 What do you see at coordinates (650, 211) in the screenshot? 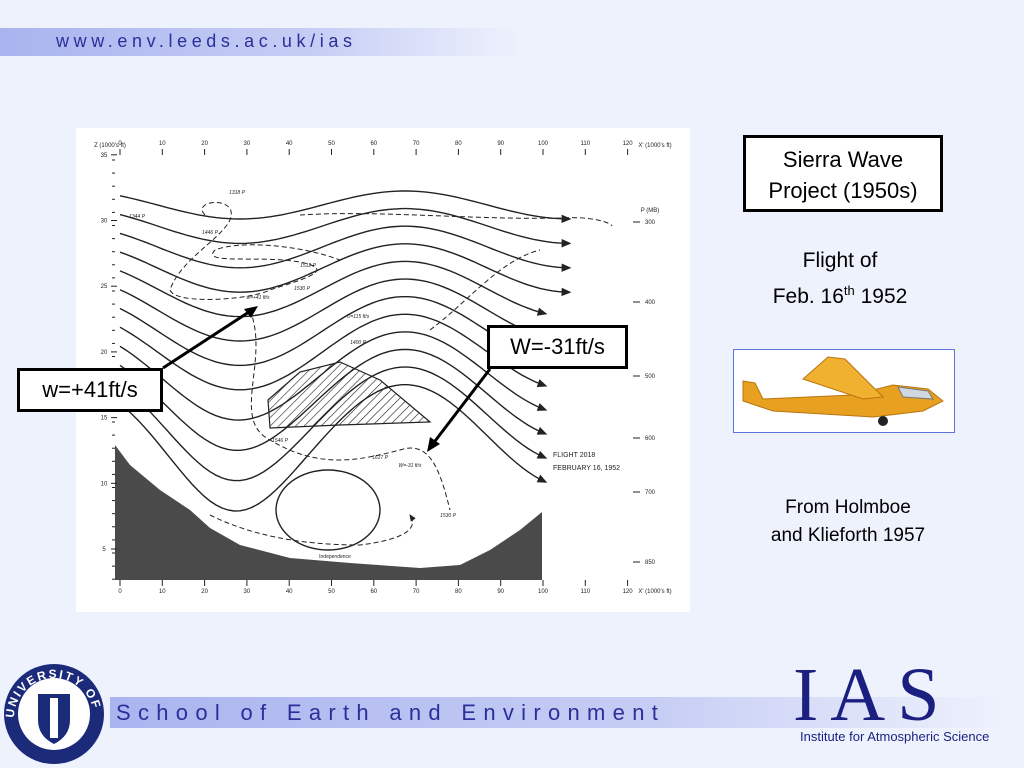
I see `p-axis-label: P (MB)` at bounding box center [650, 211].